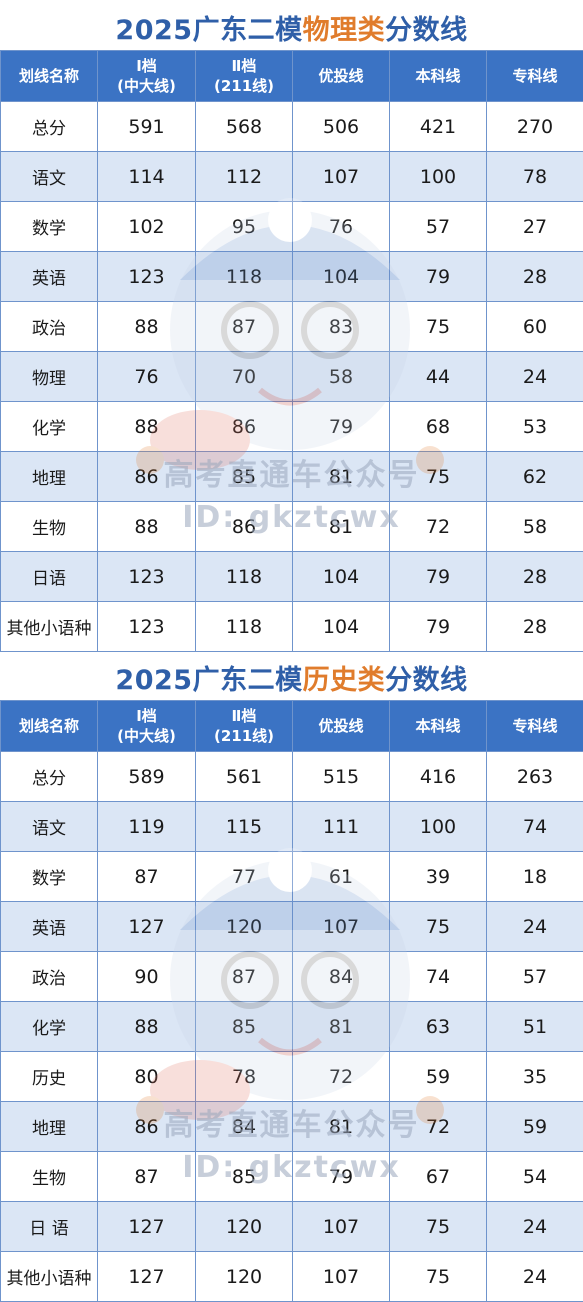  I want to click on score-cell: 18, so click(535, 877).